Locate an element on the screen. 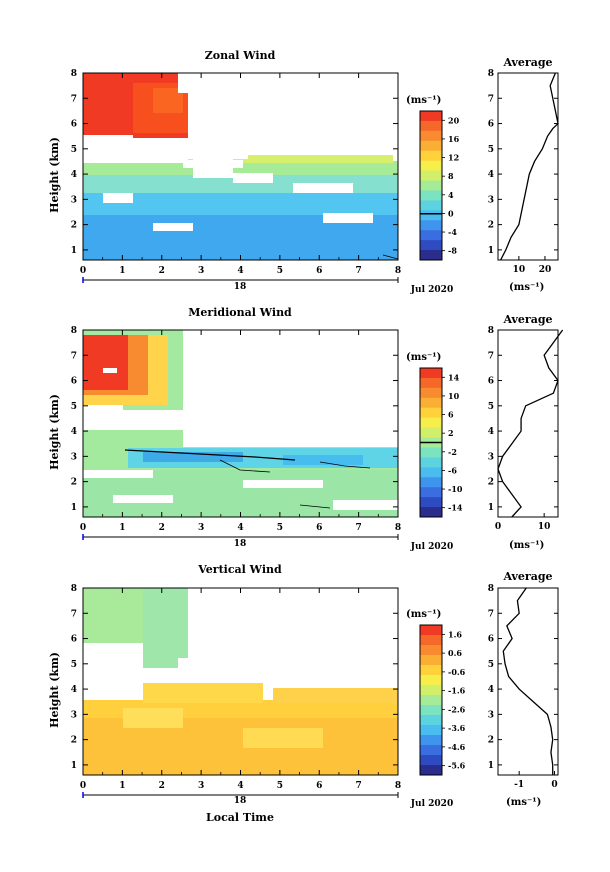 The height and width of the screenshot is (872, 610). colorbar-label: 0 is located at coordinates (451, 213).